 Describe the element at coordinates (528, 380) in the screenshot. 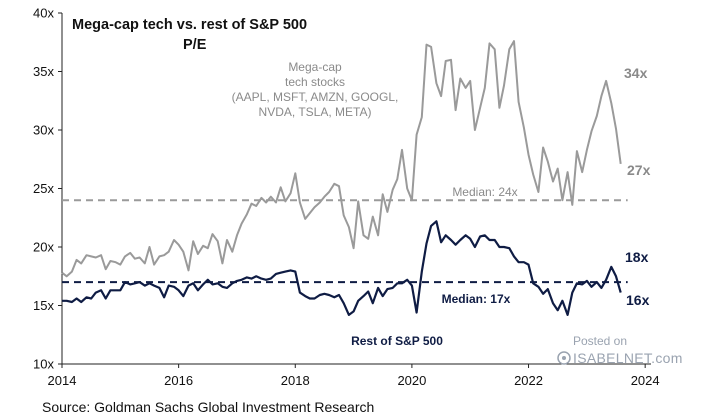

I see `x-tick-label: 2022` at that location.